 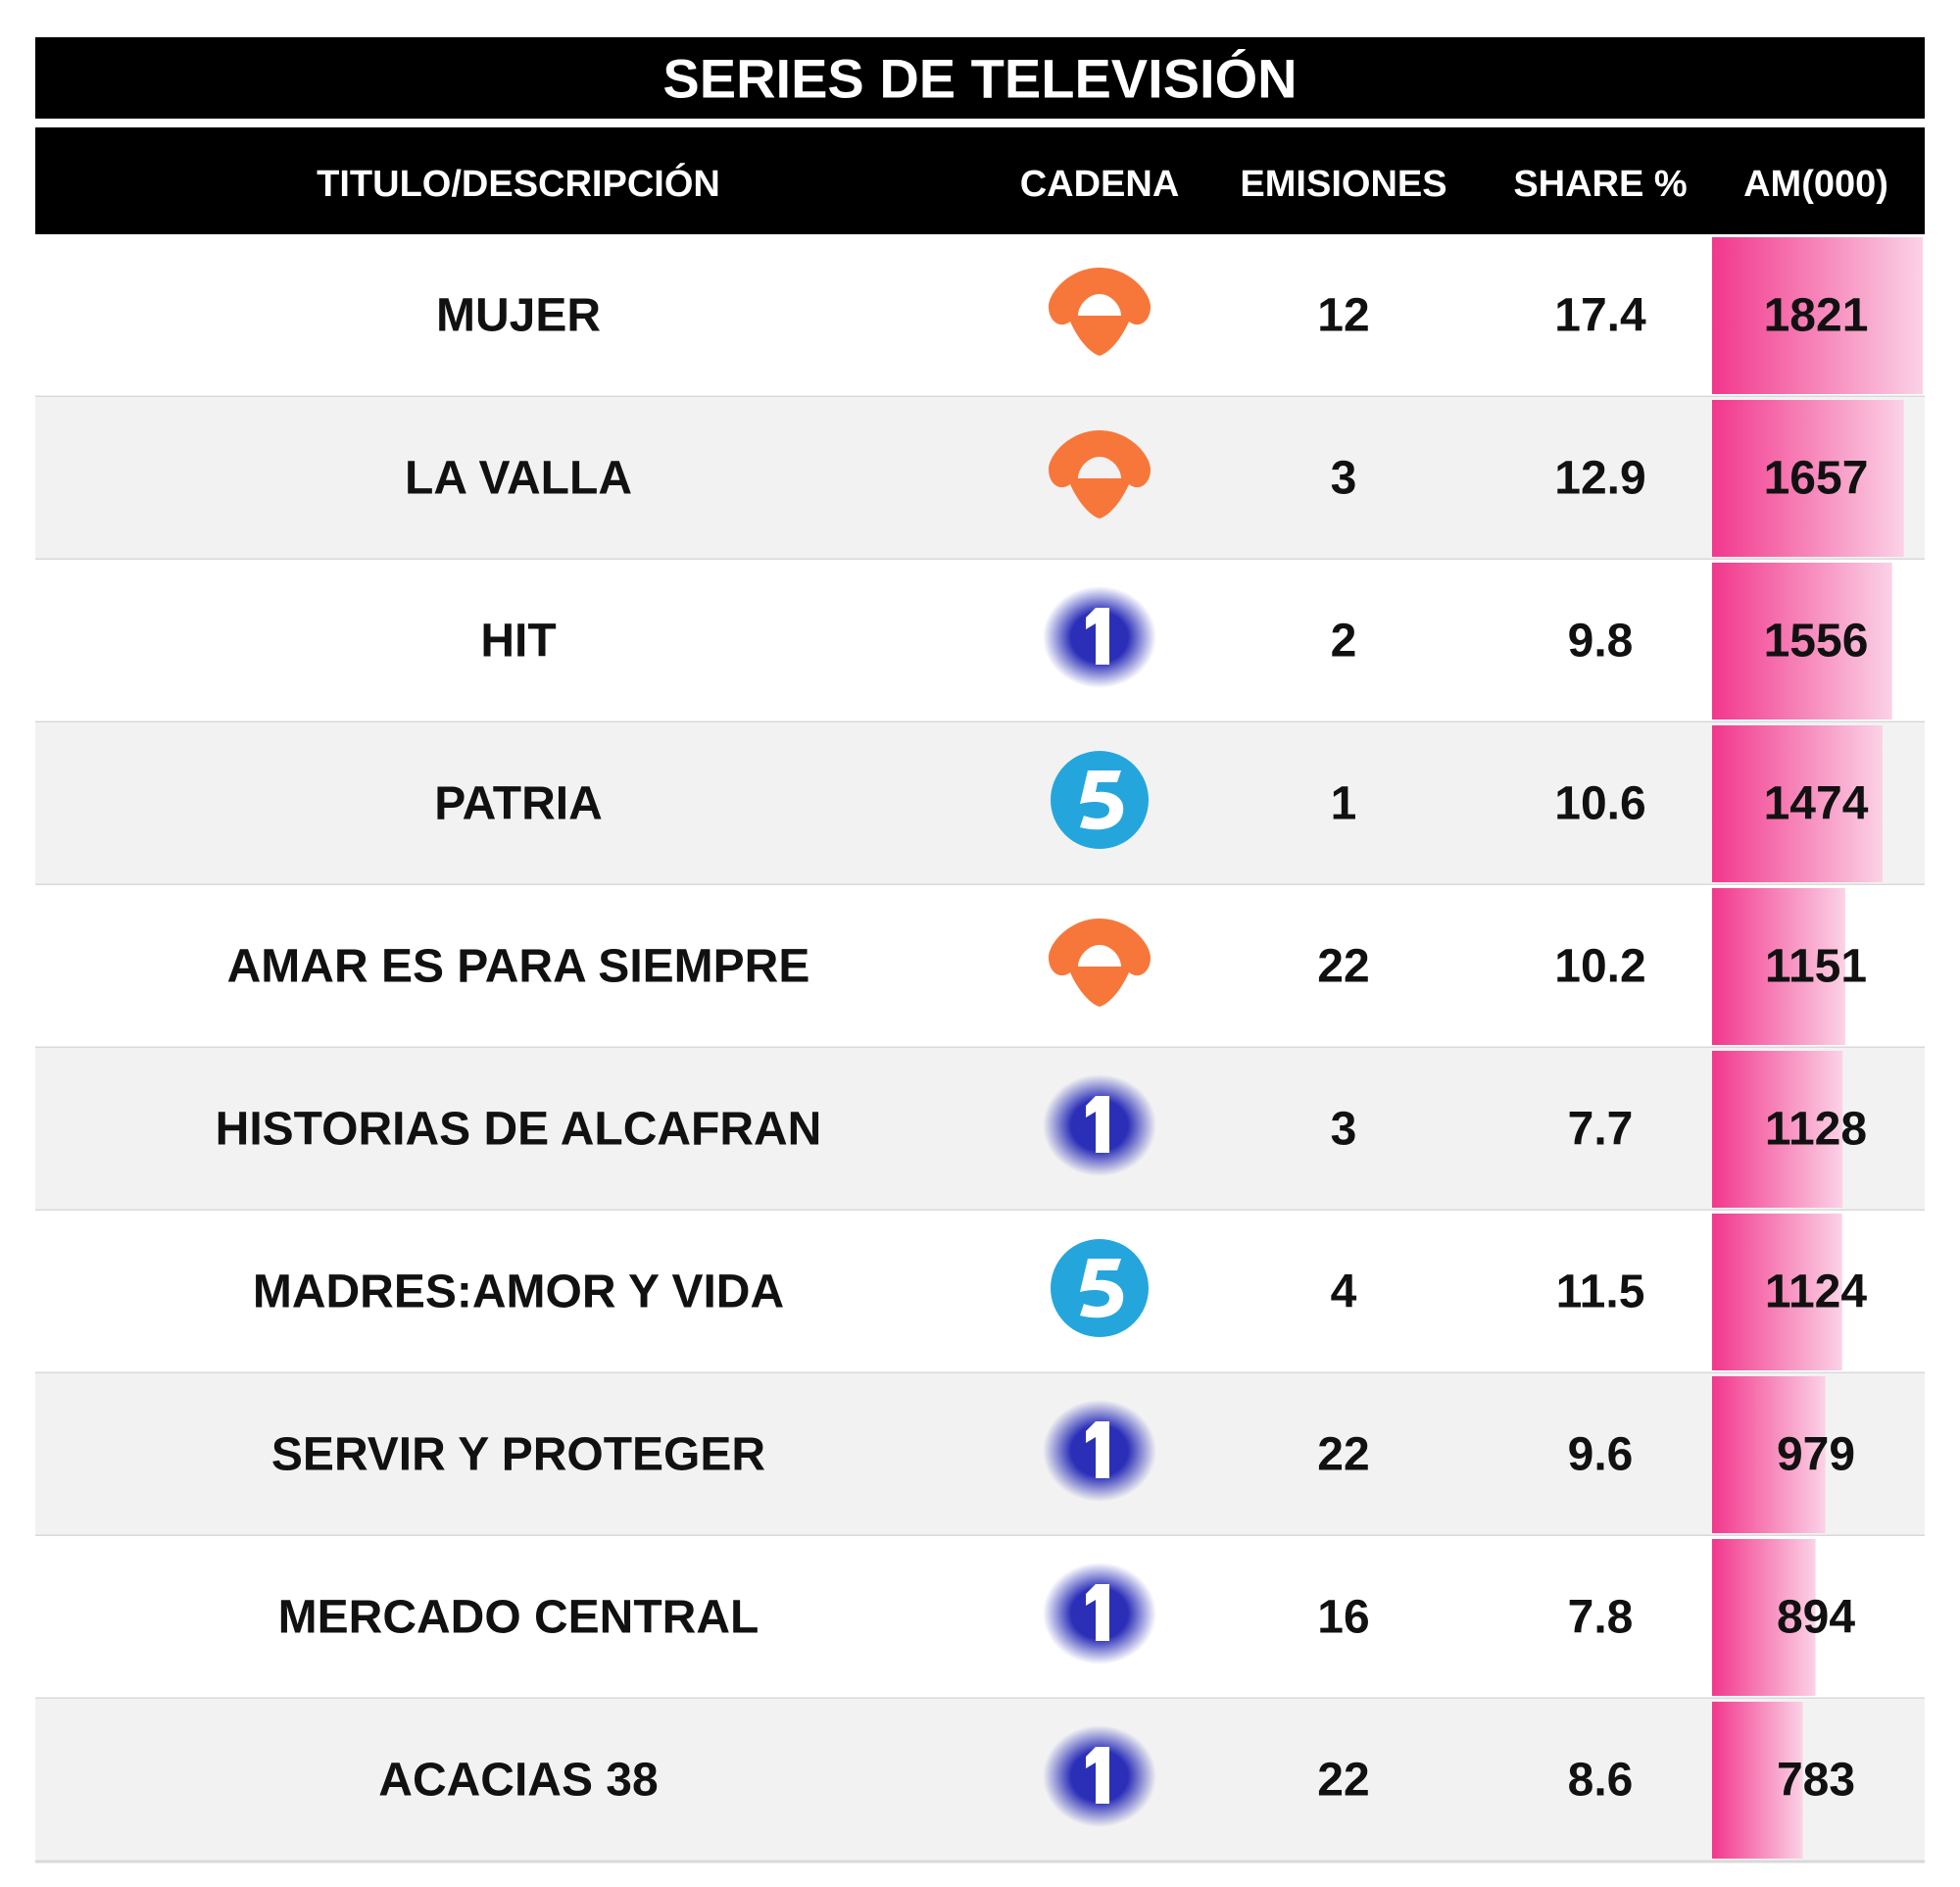 I want to click on cell-value: 7.8, so click(x=1601, y=1618).